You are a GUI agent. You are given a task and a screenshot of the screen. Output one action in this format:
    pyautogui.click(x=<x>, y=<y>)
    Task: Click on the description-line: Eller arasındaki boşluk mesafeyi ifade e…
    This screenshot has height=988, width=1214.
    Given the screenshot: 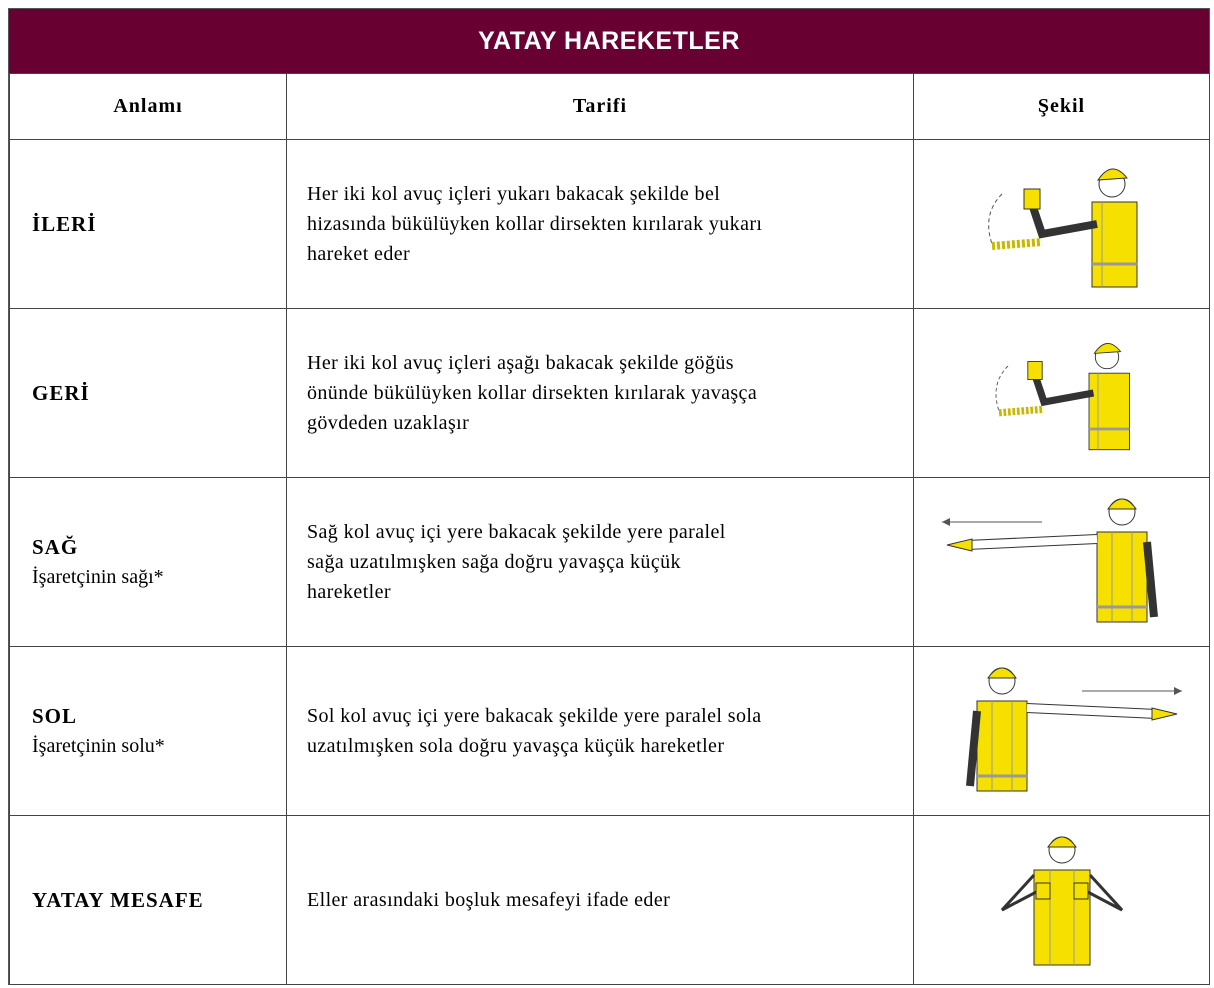 What is the action you would take?
    pyautogui.click(x=489, y=900)
    